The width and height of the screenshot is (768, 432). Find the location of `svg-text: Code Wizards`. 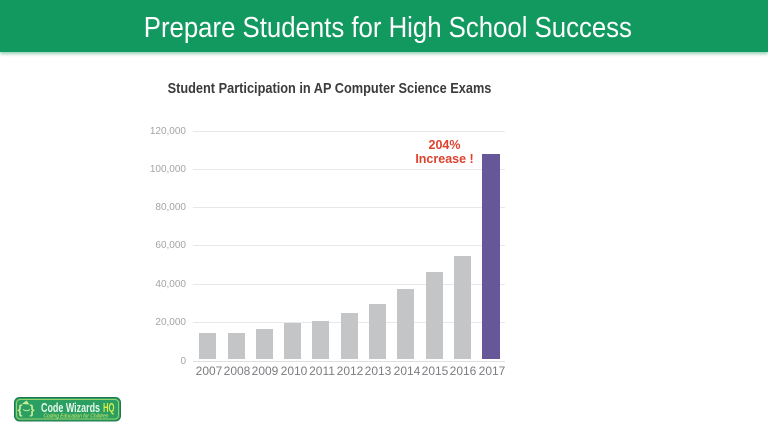

svg-text: Code Wizards is located at coordinates (70, 408).